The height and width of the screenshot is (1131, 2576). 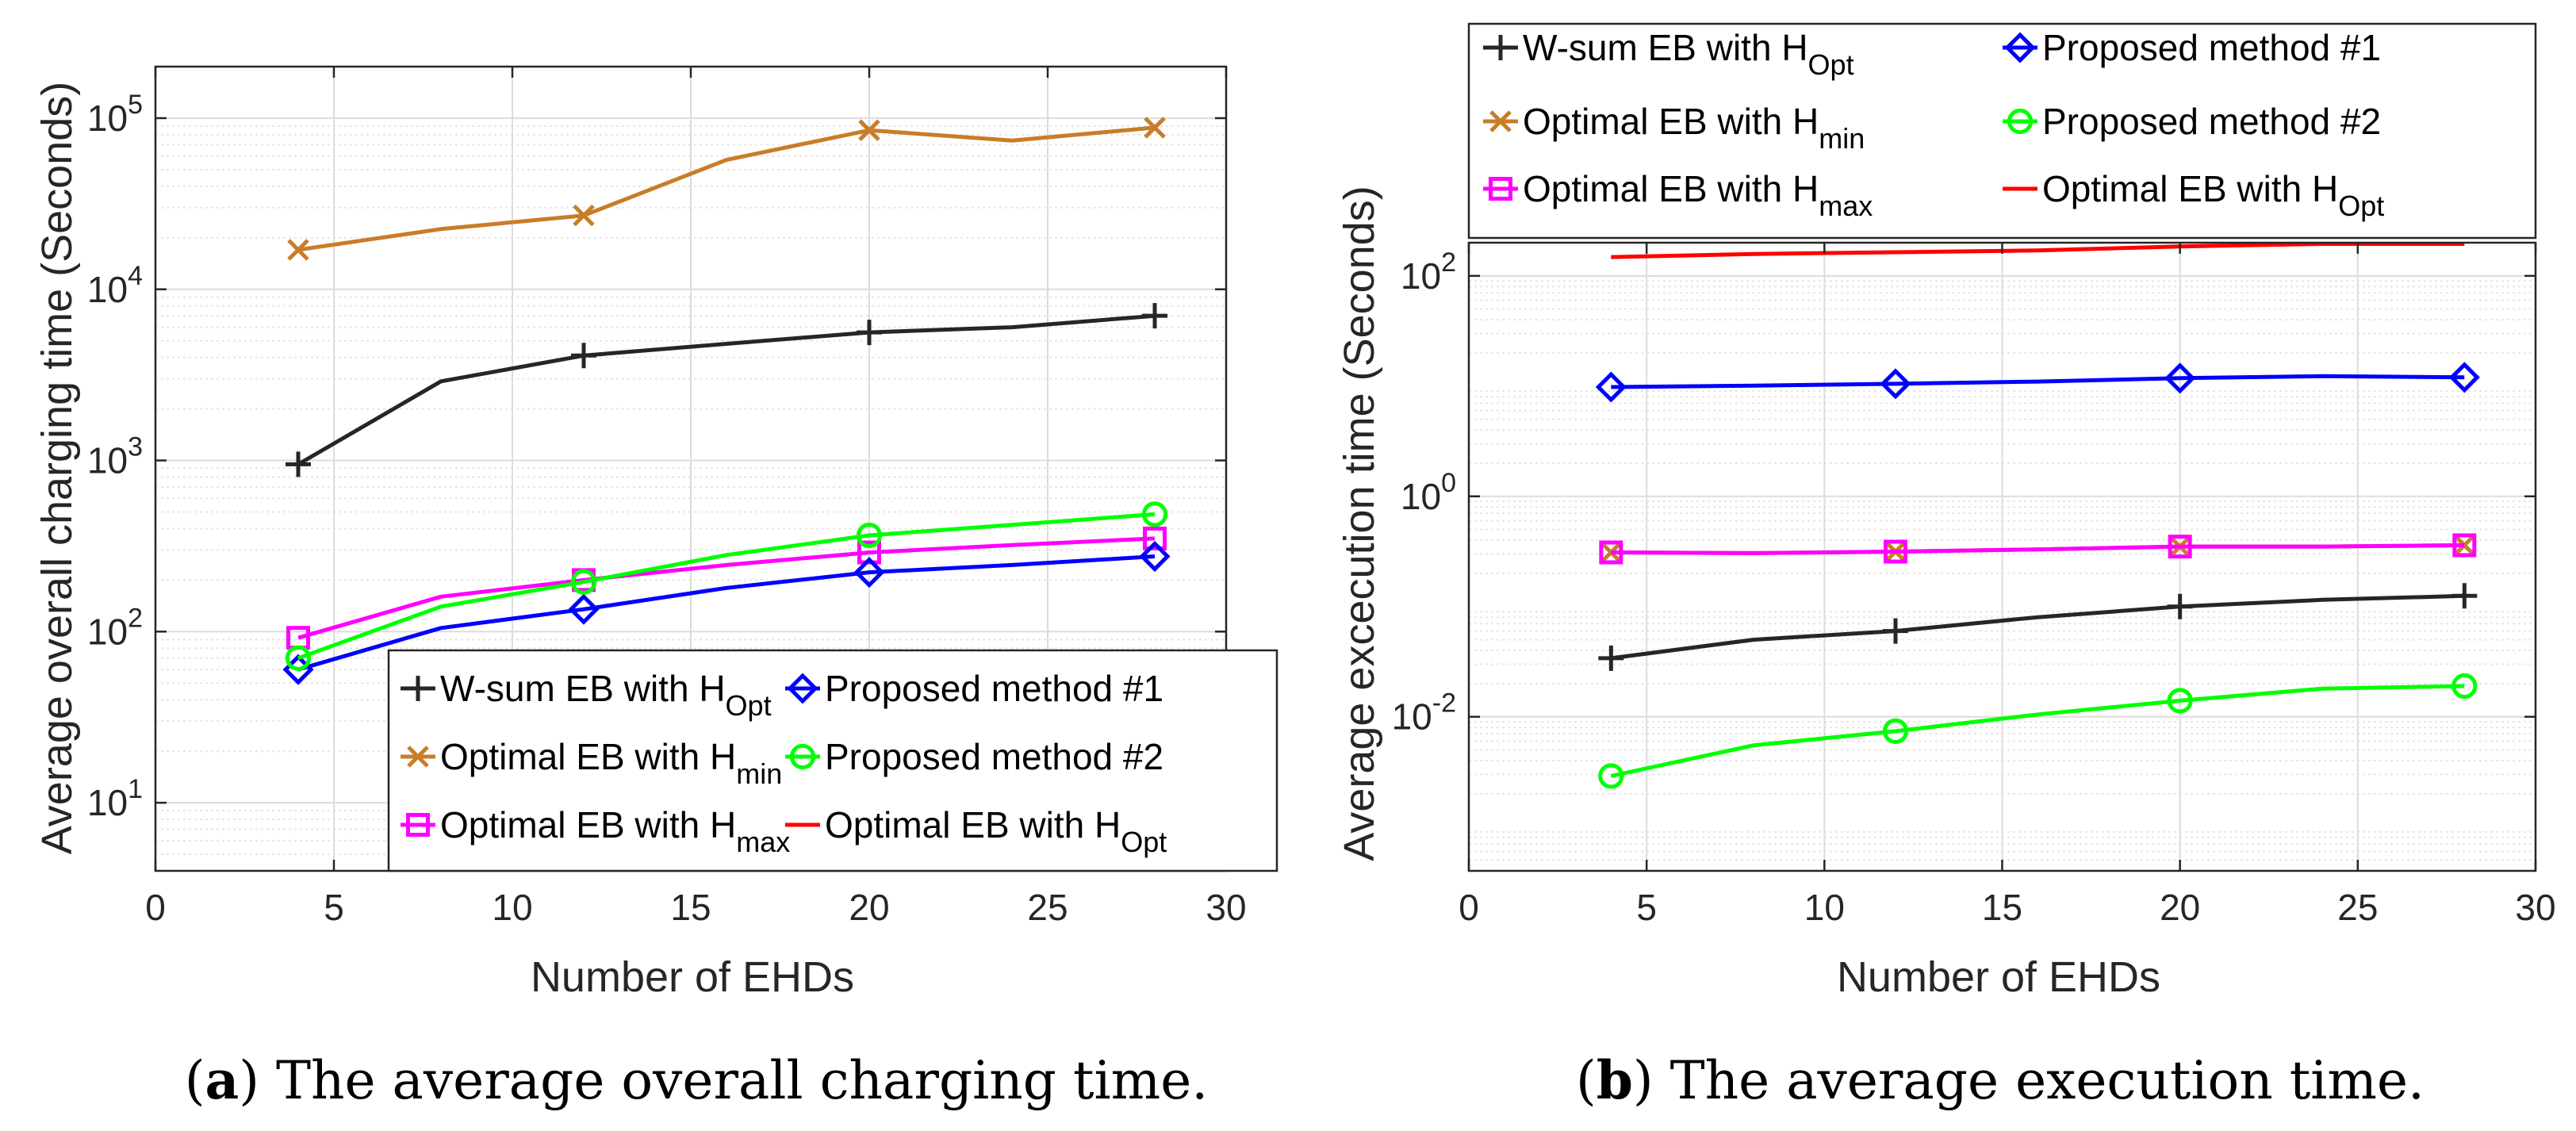 What do you see at coordinates (512, 908) in the screenshot?
I see `chart-a-xtick-label: 10` at bounding box center [512, 908].